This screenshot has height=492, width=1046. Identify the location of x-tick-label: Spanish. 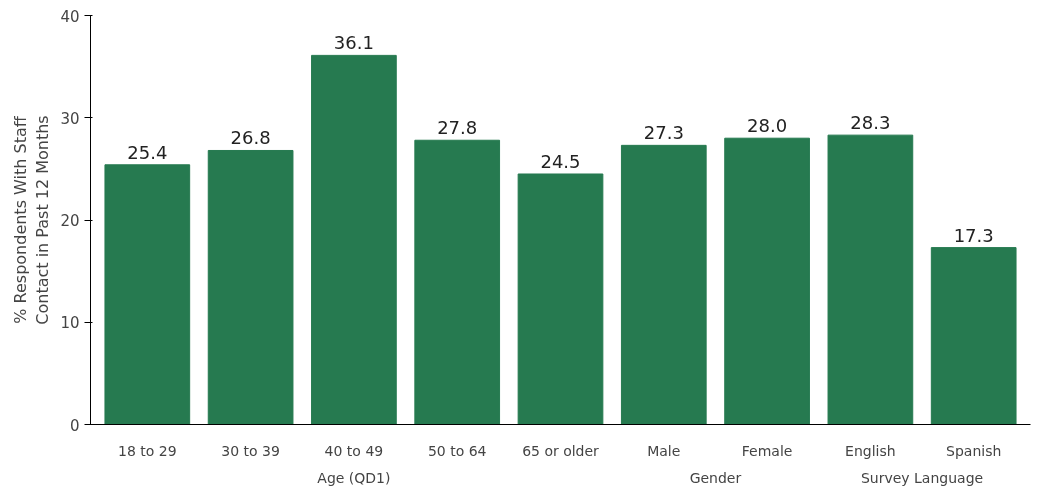
(974, 450).